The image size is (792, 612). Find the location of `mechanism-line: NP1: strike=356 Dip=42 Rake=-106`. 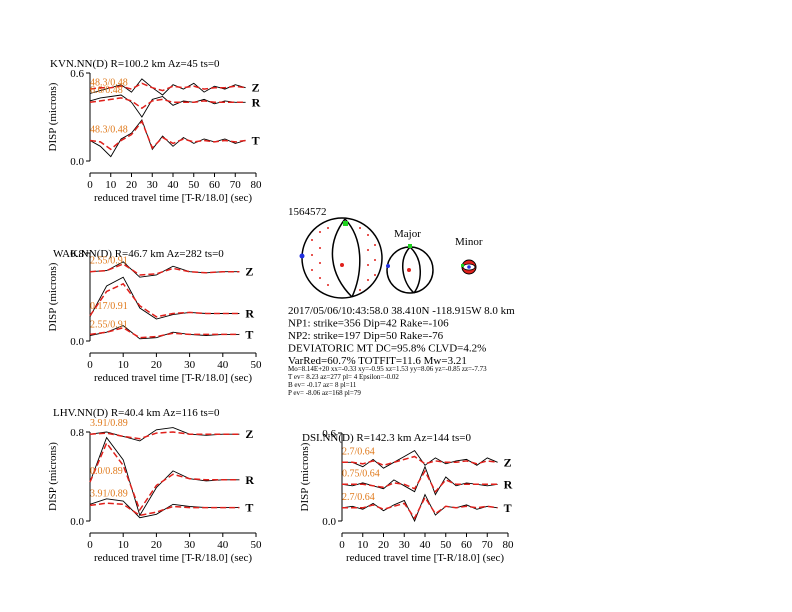

mechanism-line: NP1: strike=356 Dip=42 Rake=-106 is located at coordinates (368, 324).